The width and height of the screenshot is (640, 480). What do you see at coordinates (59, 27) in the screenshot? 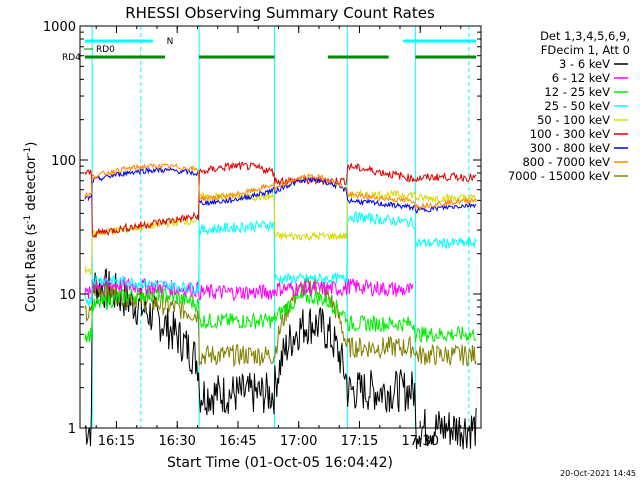
I see `y-tick-label: 1000` at bounding box center [59, 27].